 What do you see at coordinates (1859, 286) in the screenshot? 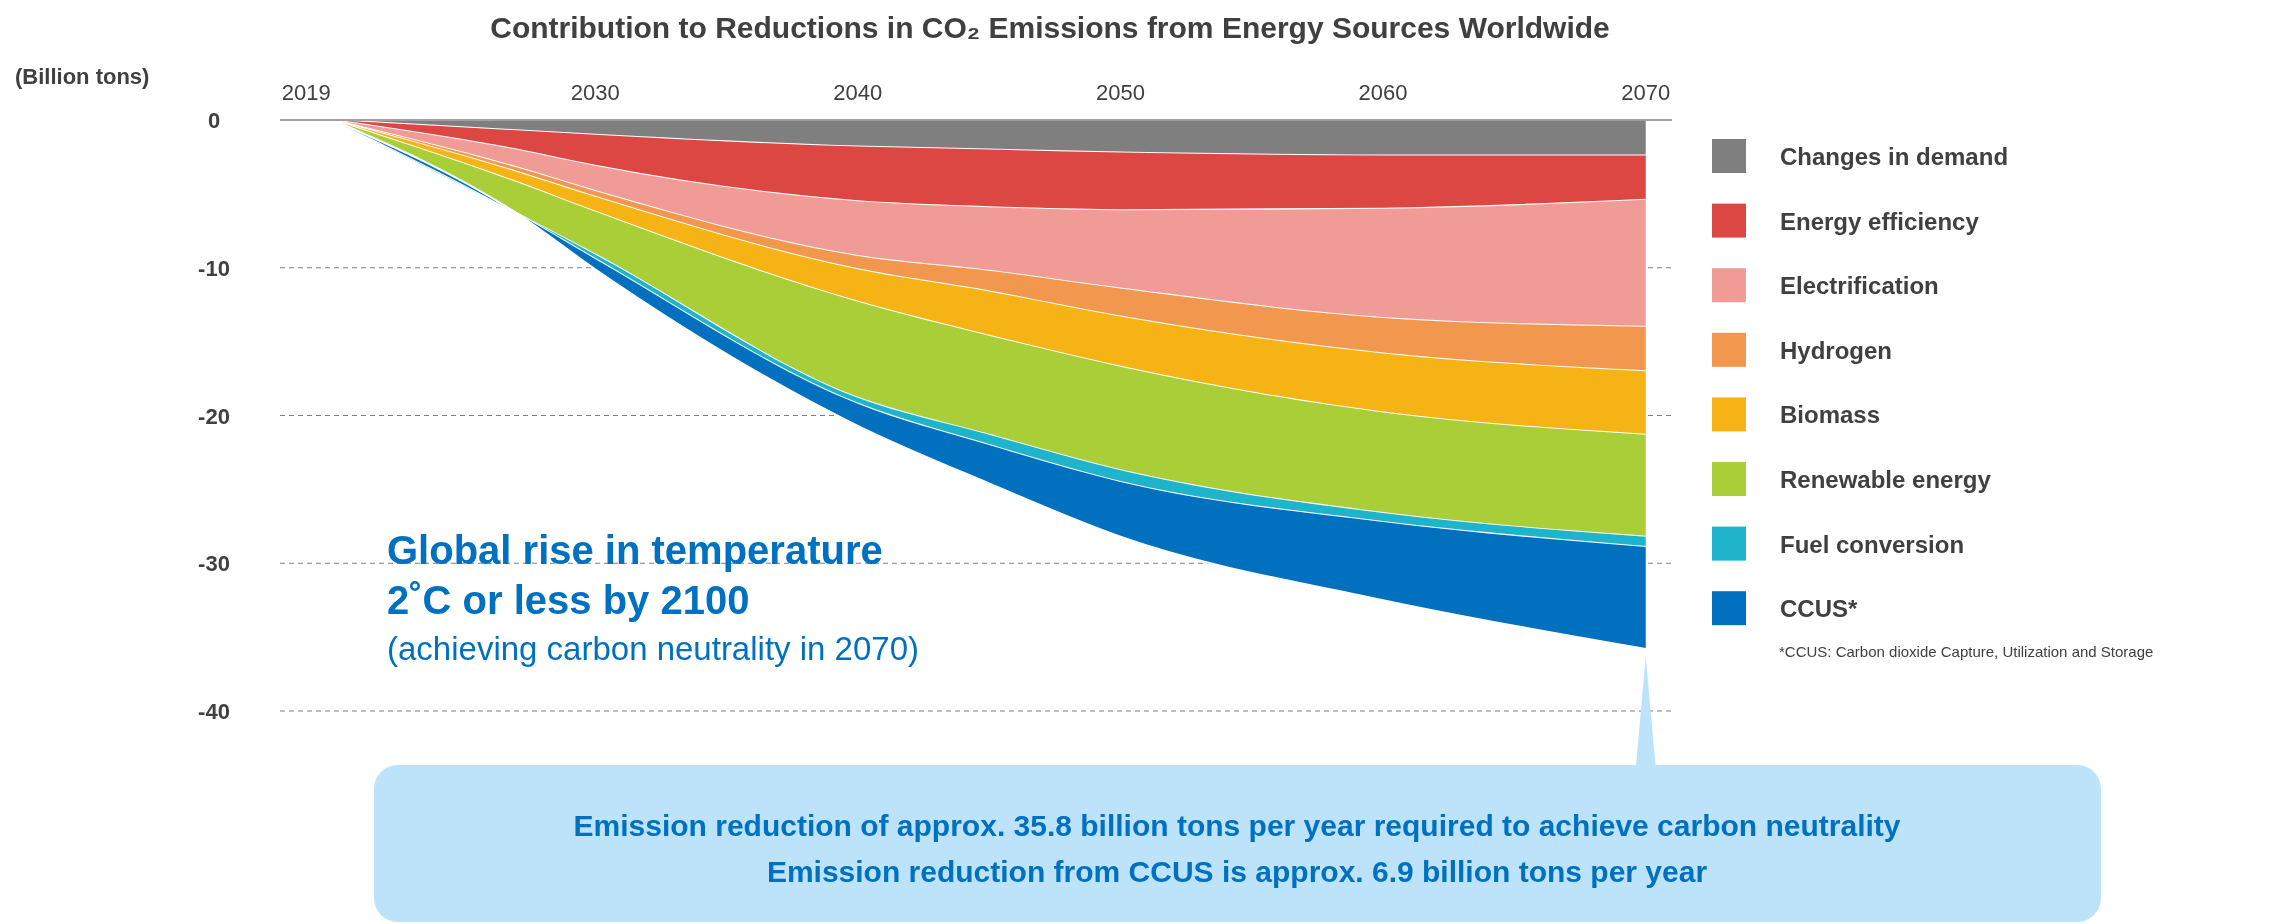
I see `legend-label: Electrification` at bounding box center [1859, 286].